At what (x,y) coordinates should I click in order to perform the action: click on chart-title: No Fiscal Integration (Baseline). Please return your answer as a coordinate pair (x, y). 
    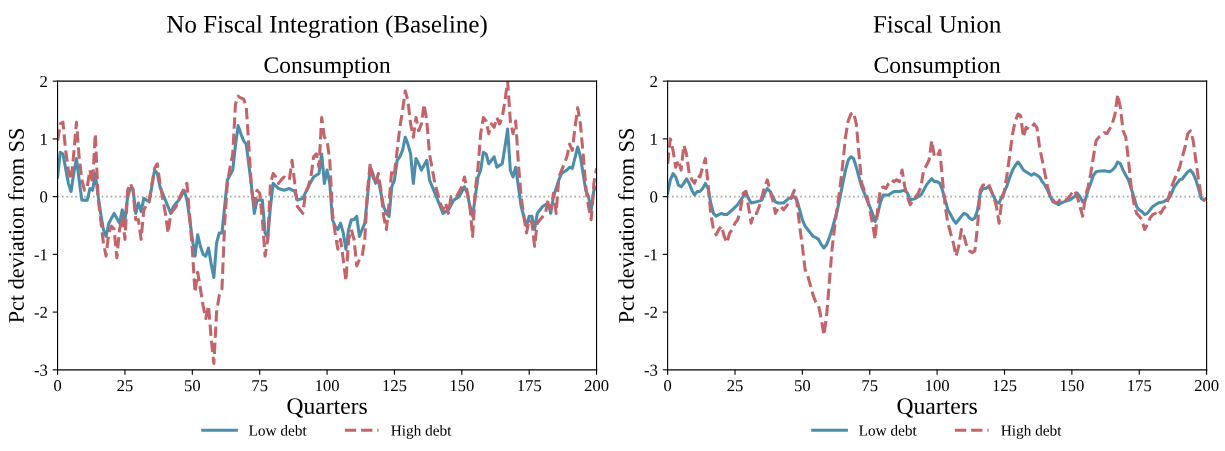
    Looking at the image, I should click on (327, 26).